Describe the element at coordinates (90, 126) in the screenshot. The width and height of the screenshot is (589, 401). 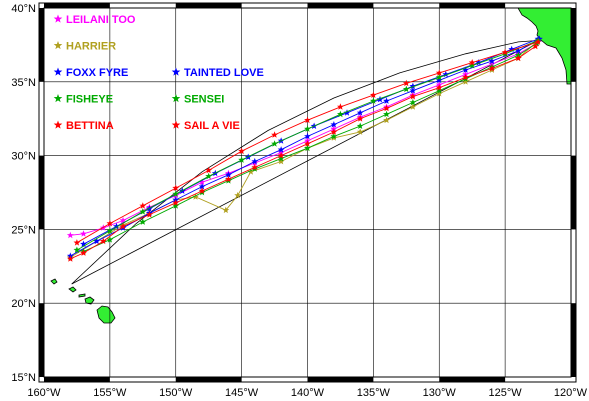
I see `legend-label: BETTINA` at that location.